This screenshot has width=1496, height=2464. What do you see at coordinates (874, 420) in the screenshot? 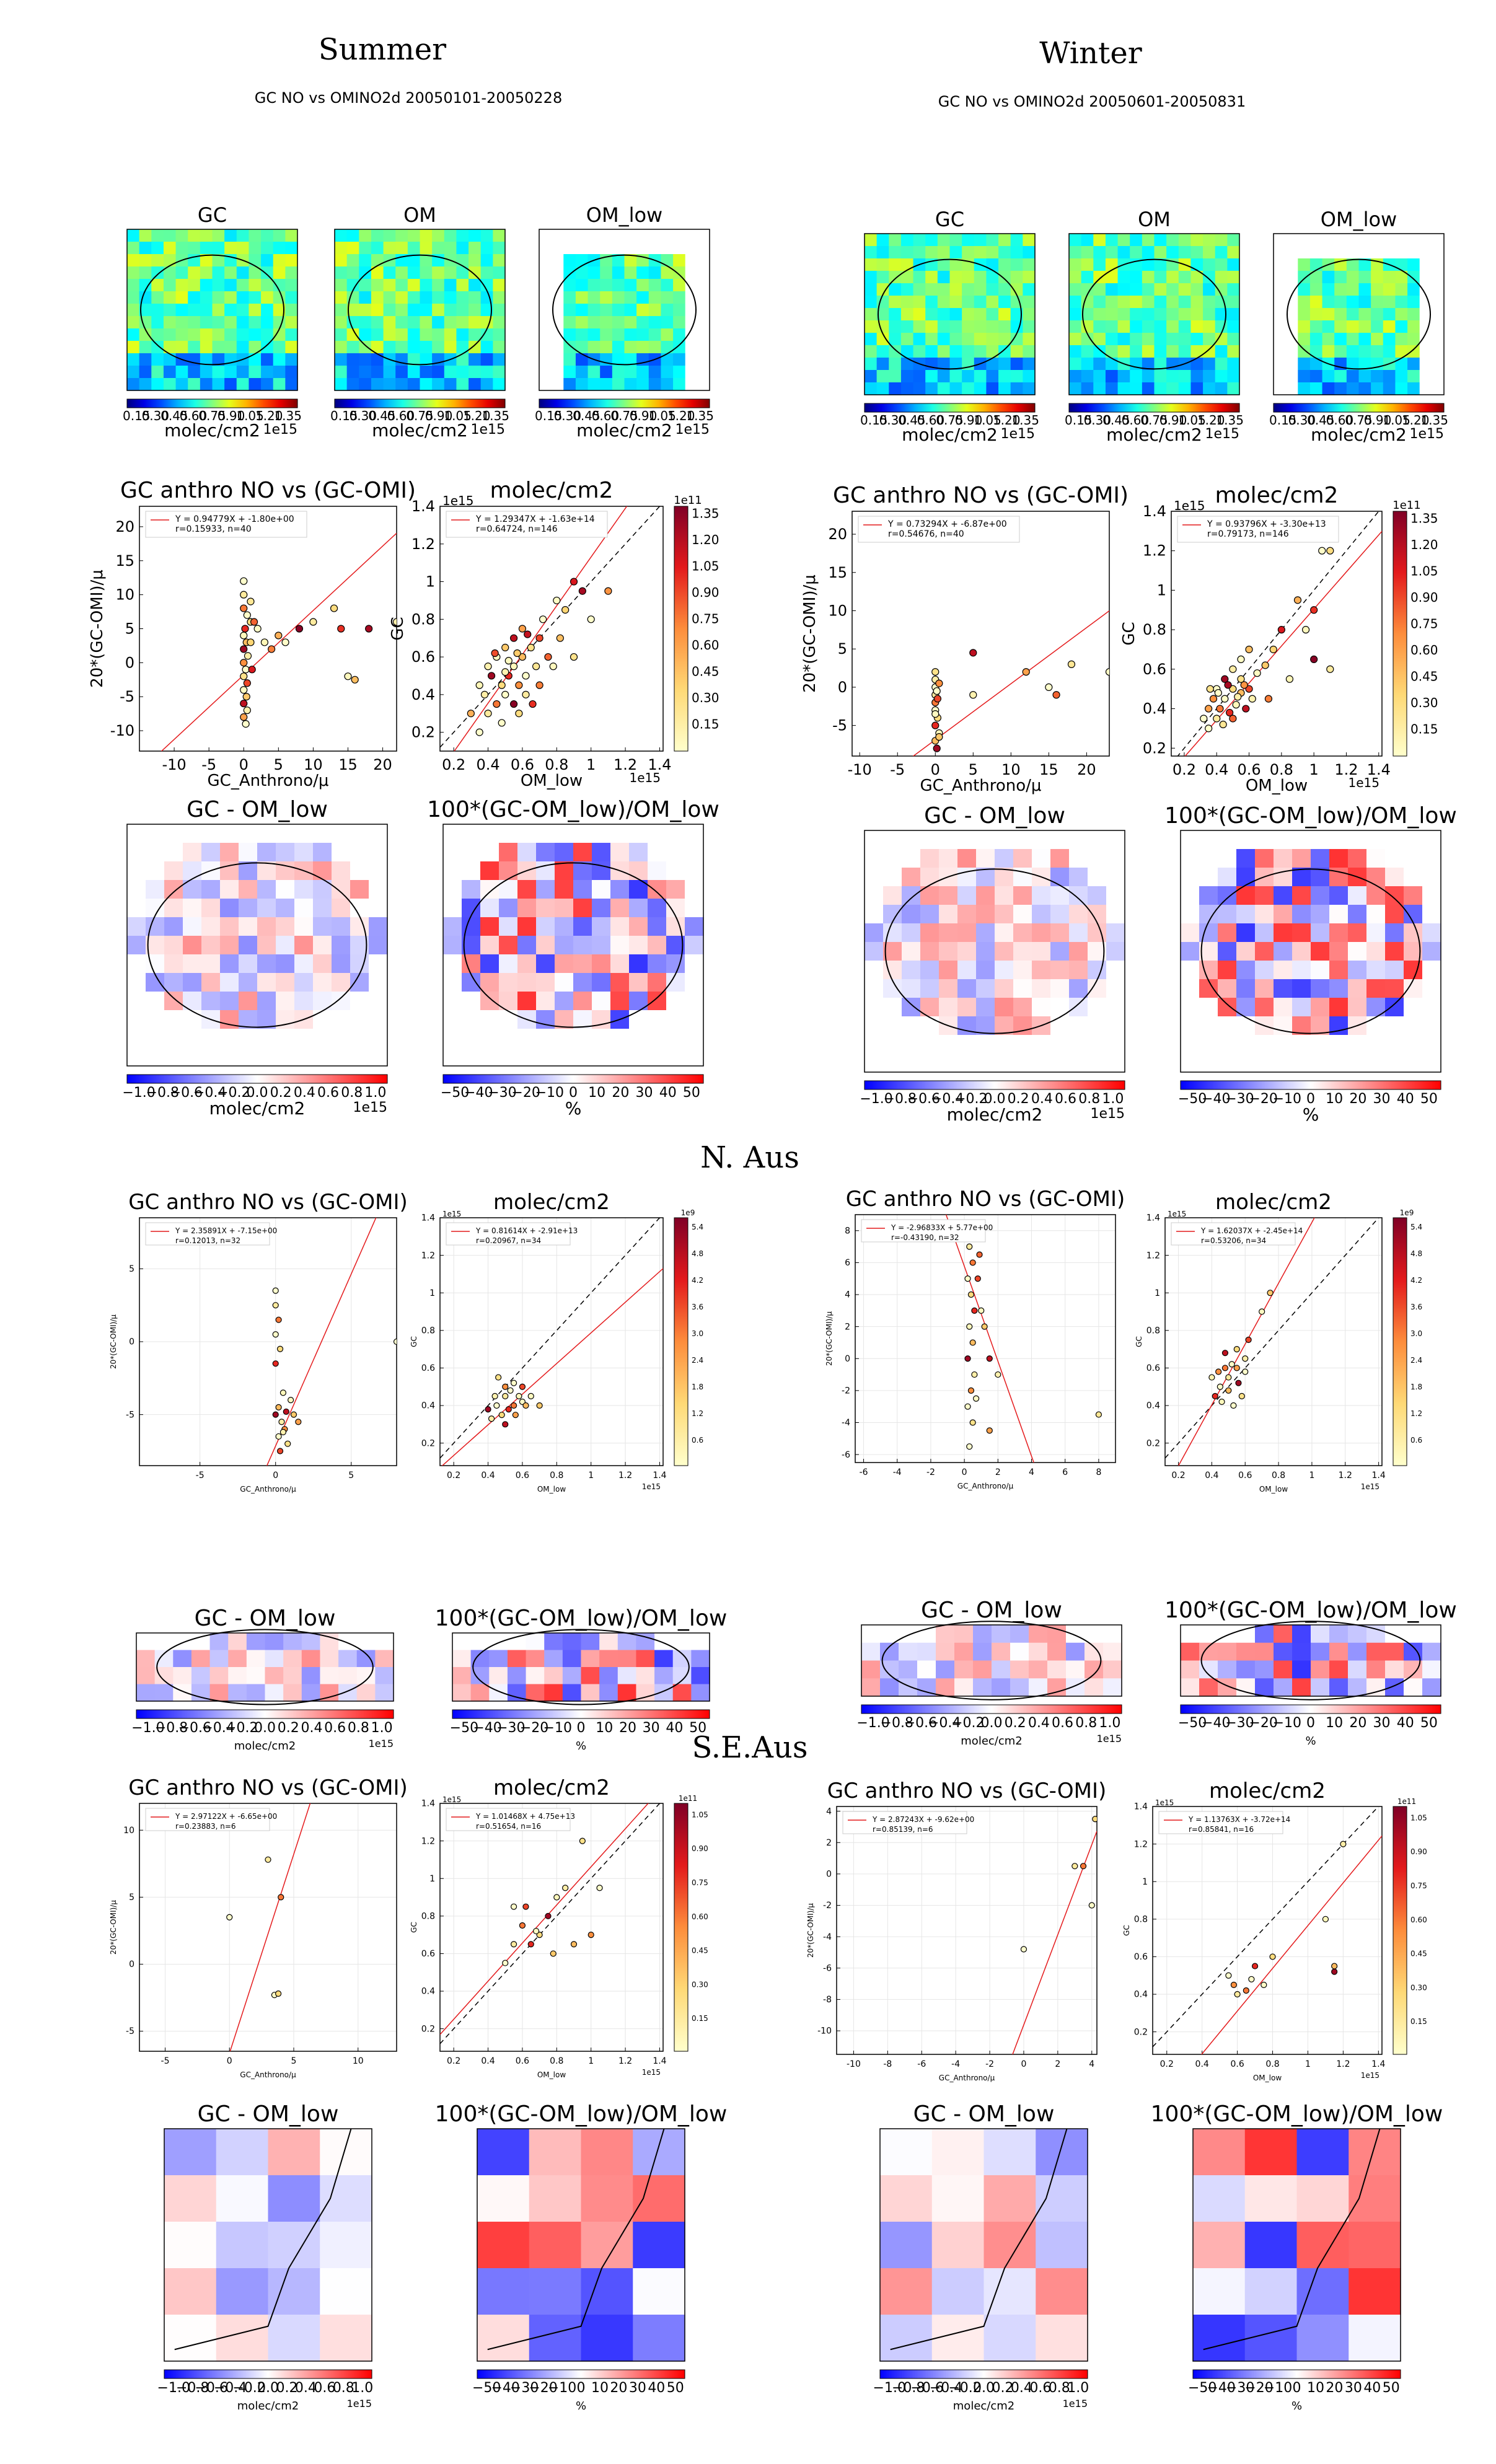
I see `colorbar-tick-label: 0.15` at bounding box center [874, 420].